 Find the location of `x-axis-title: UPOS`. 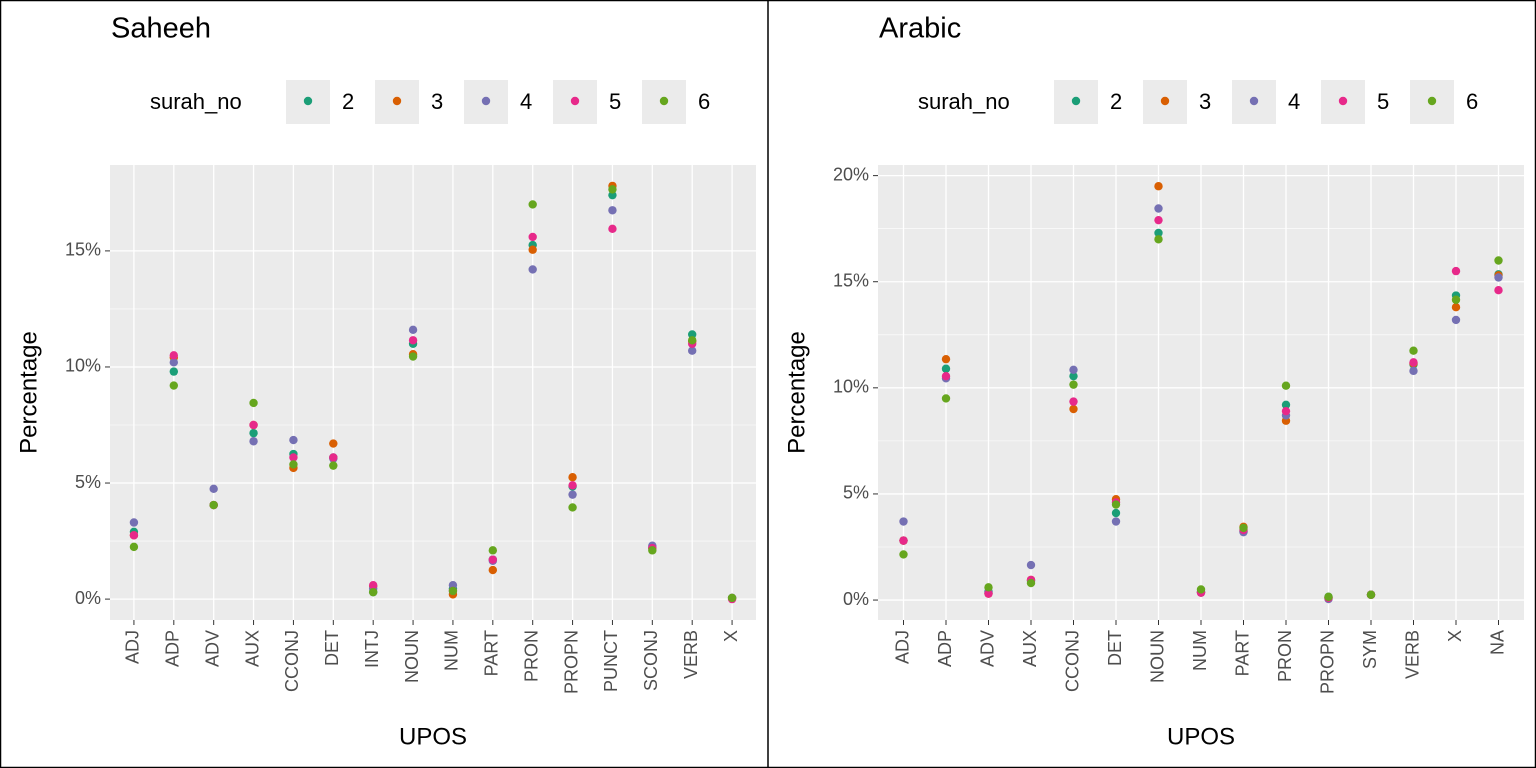

x-axis-title: UPOS is located at coordinates (1201, 736).